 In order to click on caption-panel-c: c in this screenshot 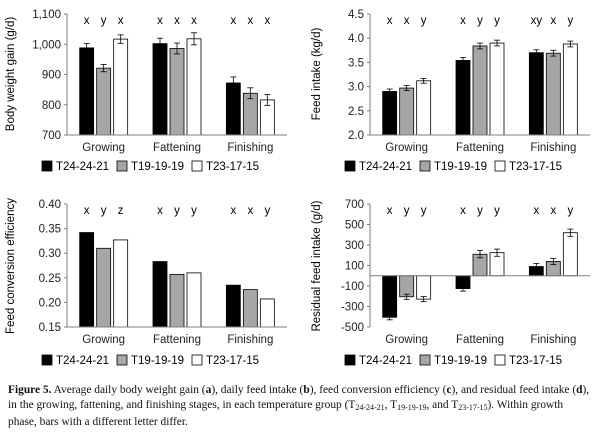, I will do `click(449, 390)`.